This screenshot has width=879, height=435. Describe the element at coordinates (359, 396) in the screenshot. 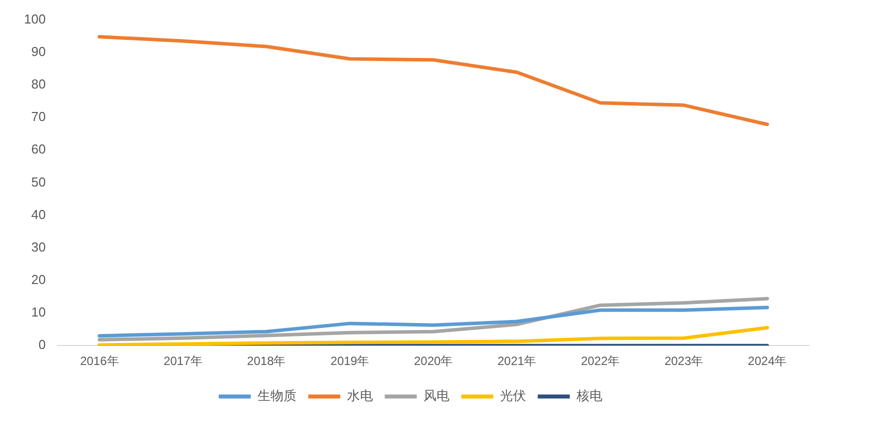

I see `legend-label: 水电` at that location.